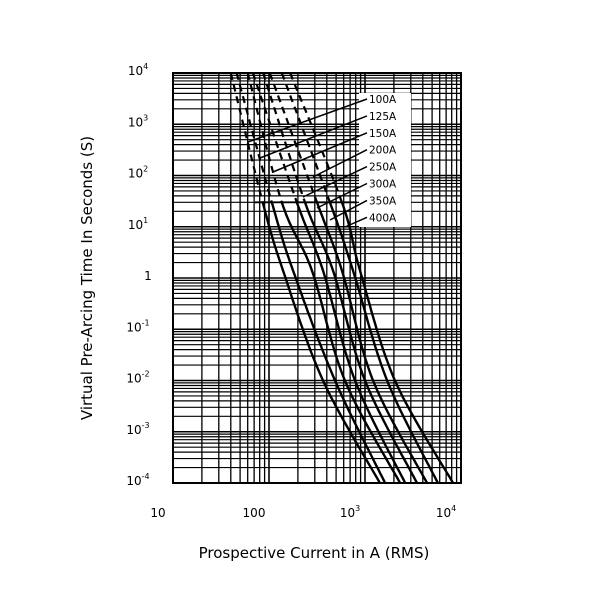 The image size is (600, 600). What do you see at coordinates (383, 134) in the screenshot?
I see `rating-label-150A: 150A` at bounding box center [383, 134].